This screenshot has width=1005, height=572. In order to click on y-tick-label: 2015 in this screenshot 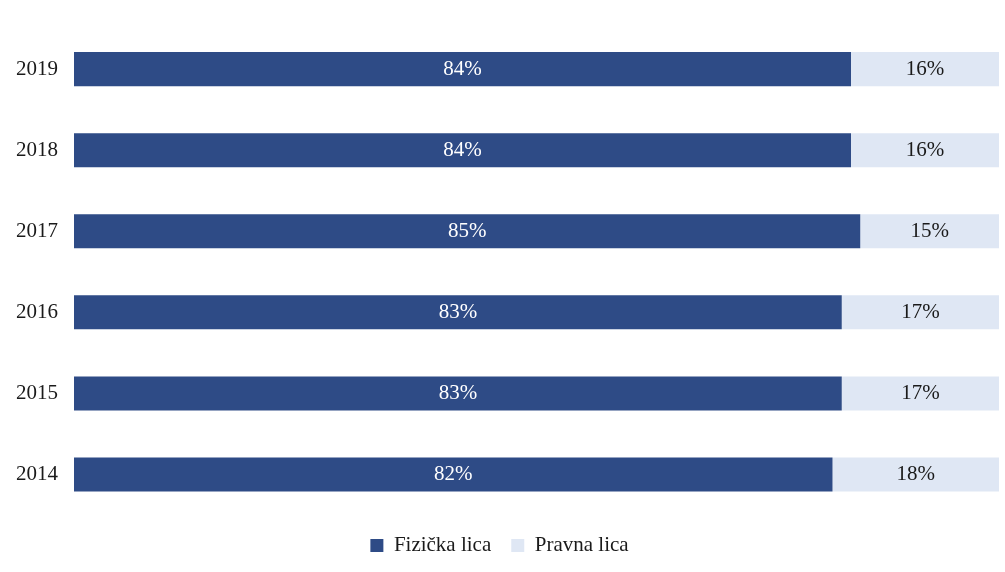, I will do `click(37, 391)`.